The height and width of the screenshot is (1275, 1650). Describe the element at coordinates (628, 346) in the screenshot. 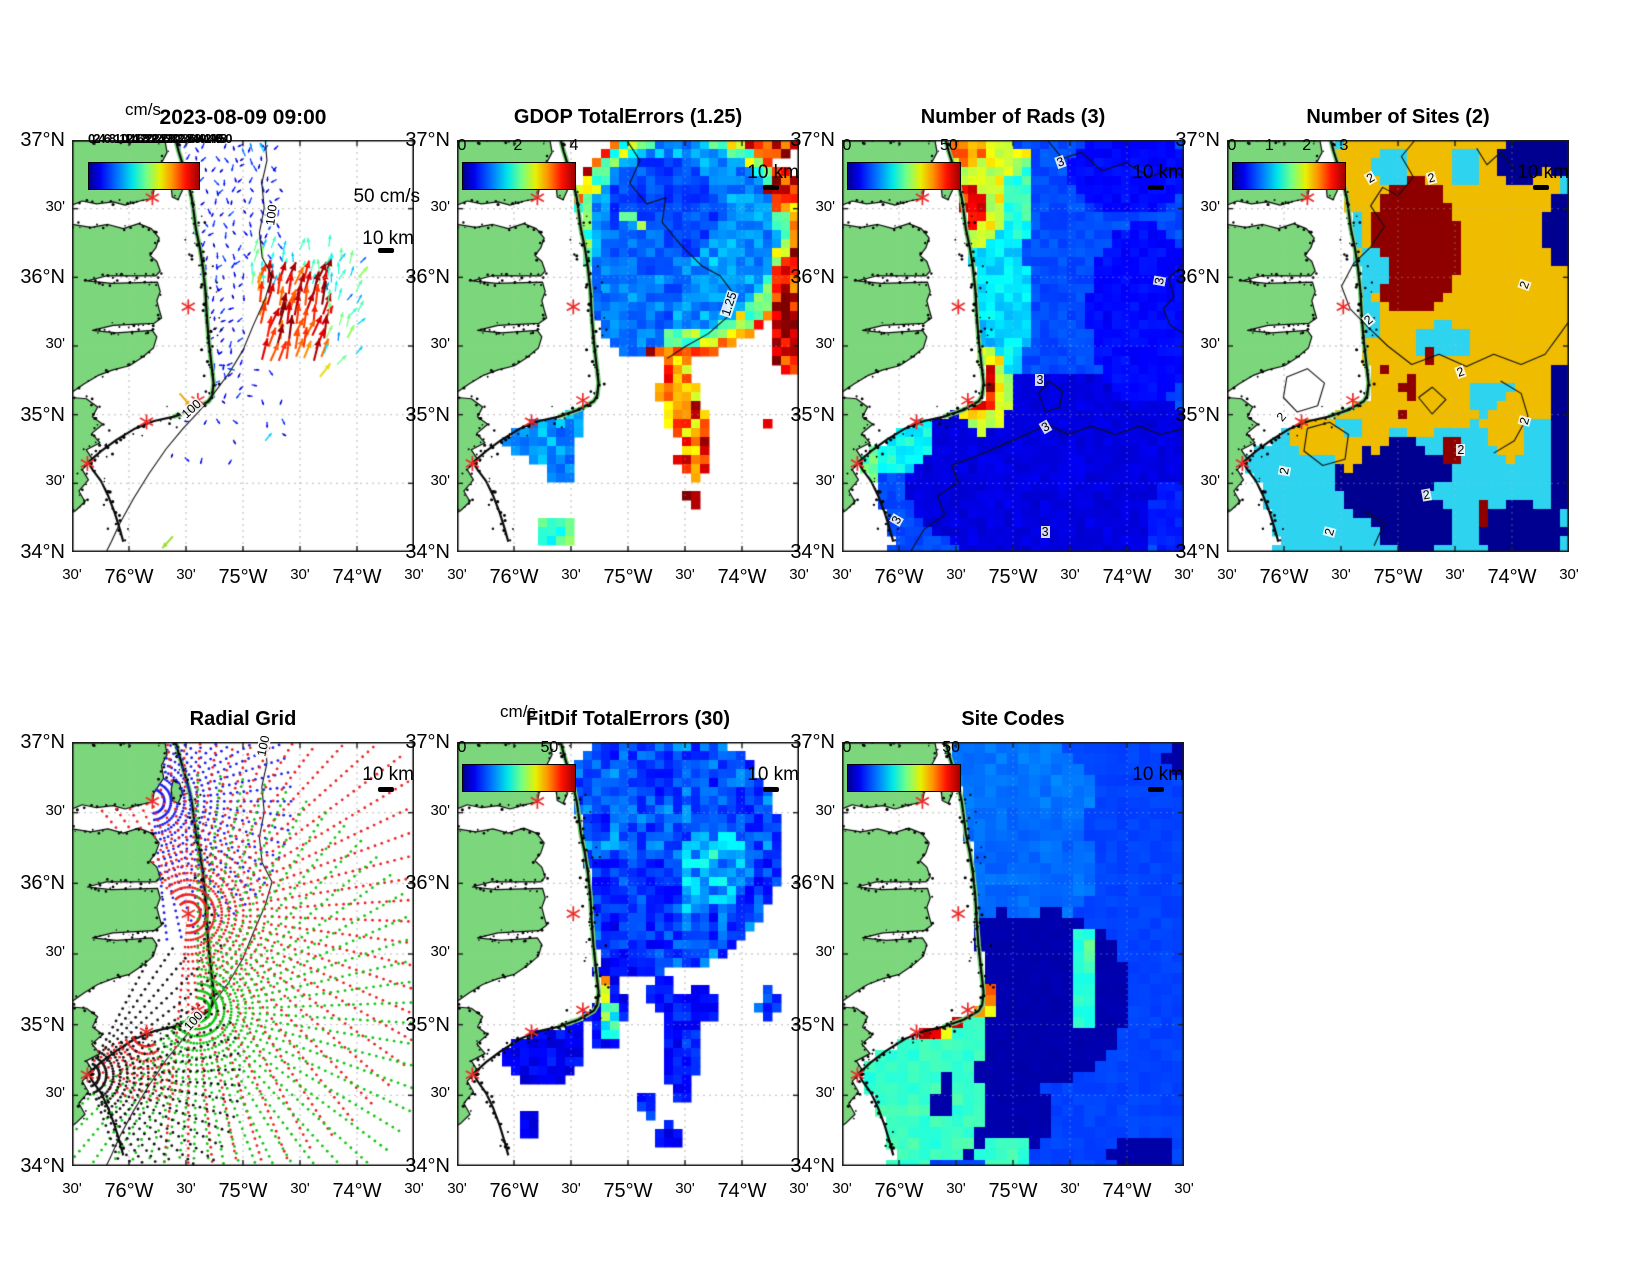

I see `map-canvas-gdop-total-errors` at that location.